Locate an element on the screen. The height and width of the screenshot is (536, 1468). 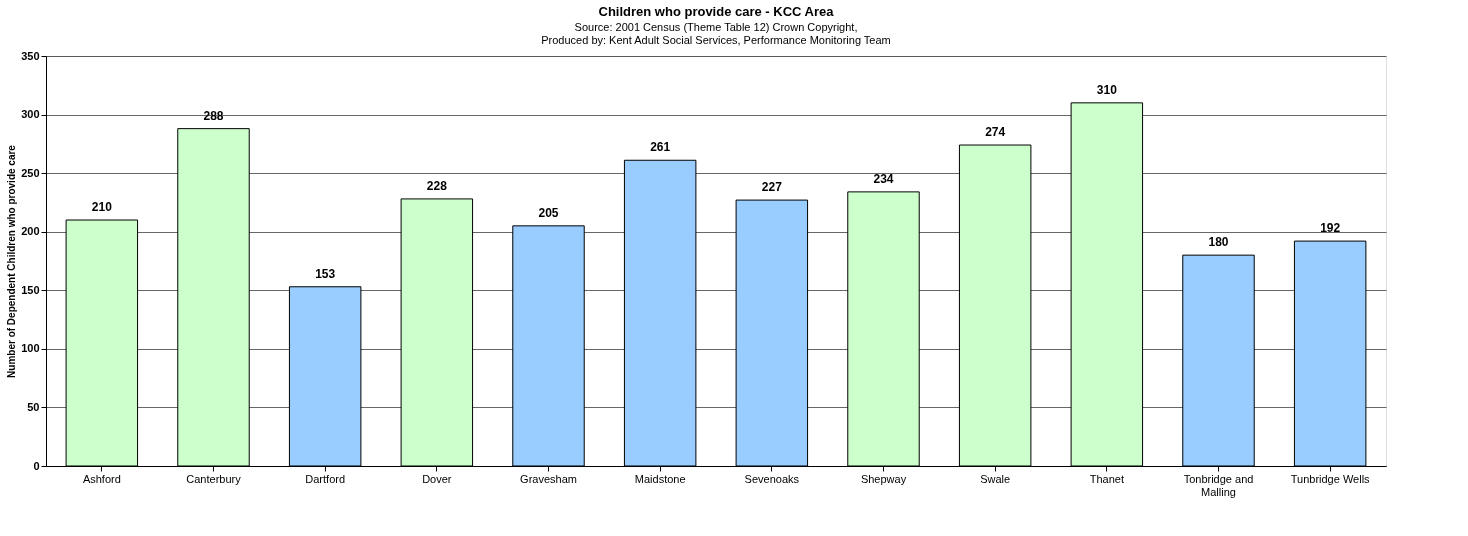
y-tick-label: 350 is located at coordinates (30, 55).